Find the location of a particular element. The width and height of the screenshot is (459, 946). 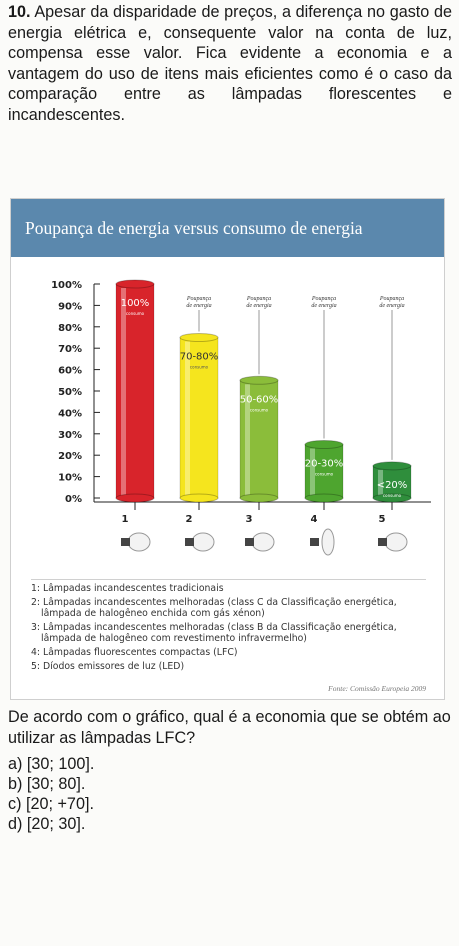

bar-label: 20-30% is located at coordinates (324, 464).